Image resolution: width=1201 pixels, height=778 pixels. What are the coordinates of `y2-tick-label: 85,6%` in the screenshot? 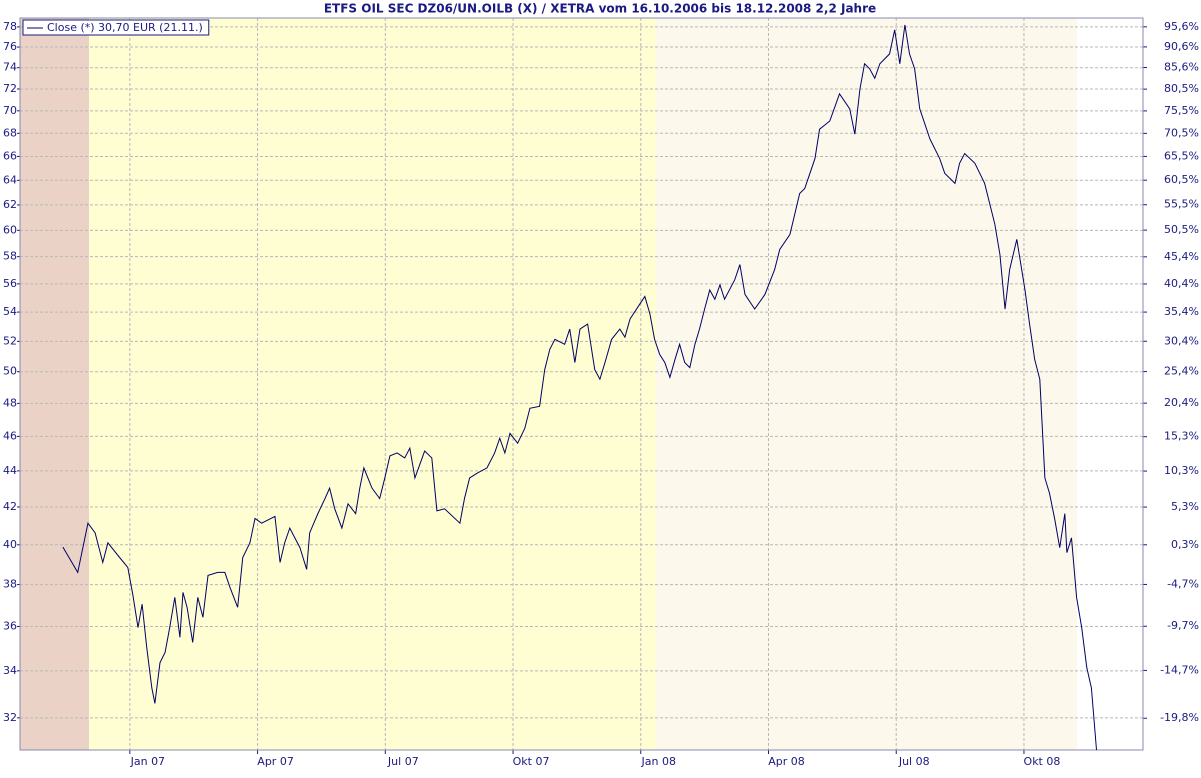 It's located at (1181, 67).